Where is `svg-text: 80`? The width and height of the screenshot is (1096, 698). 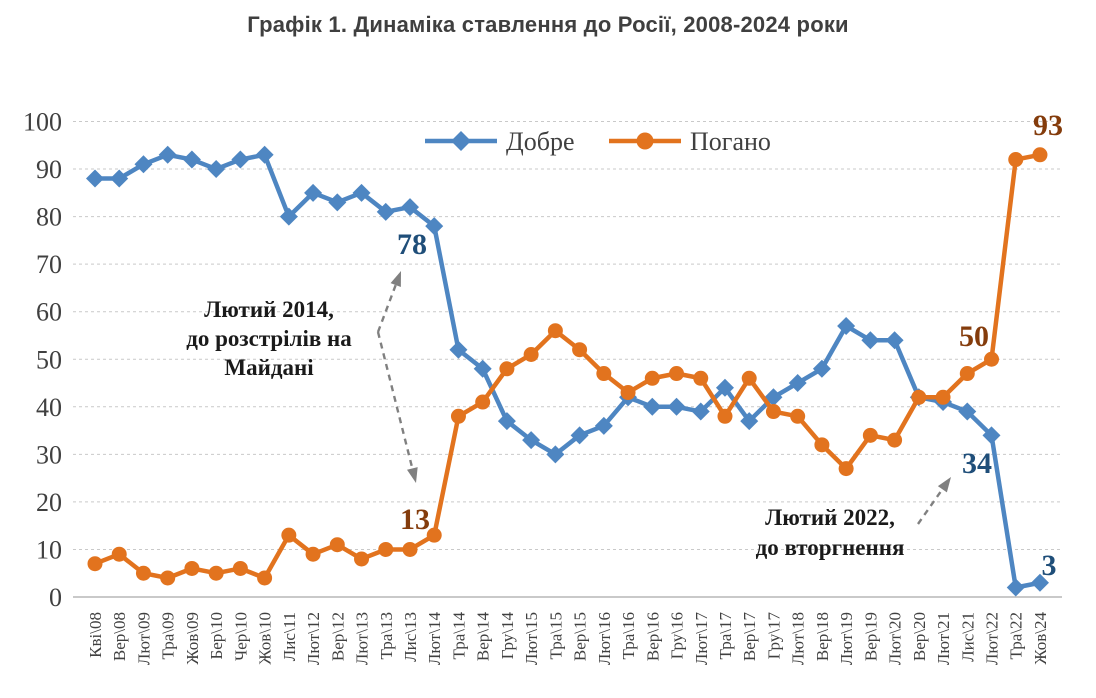 svg-text: 80 is located at coordinates (49, 217).